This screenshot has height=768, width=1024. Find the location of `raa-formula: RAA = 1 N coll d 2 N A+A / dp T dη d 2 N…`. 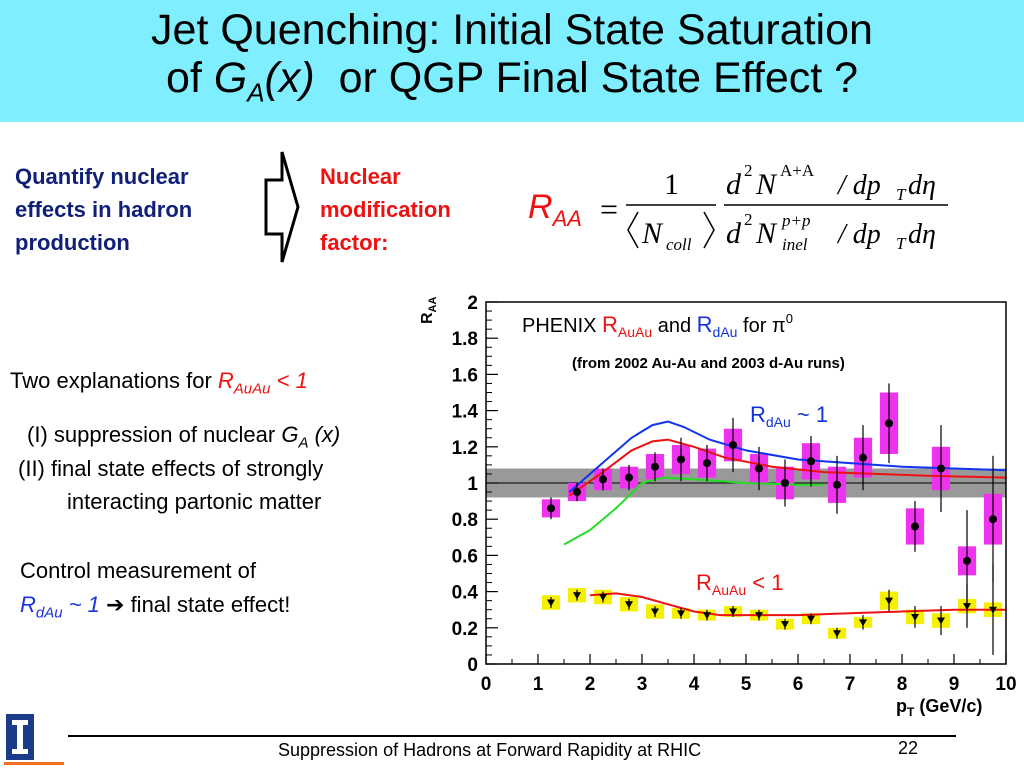

raa-formula: RAA = 1 N coll d 2 N A+A / dp T dη d 2 N… is located at coordinates (740, 205).